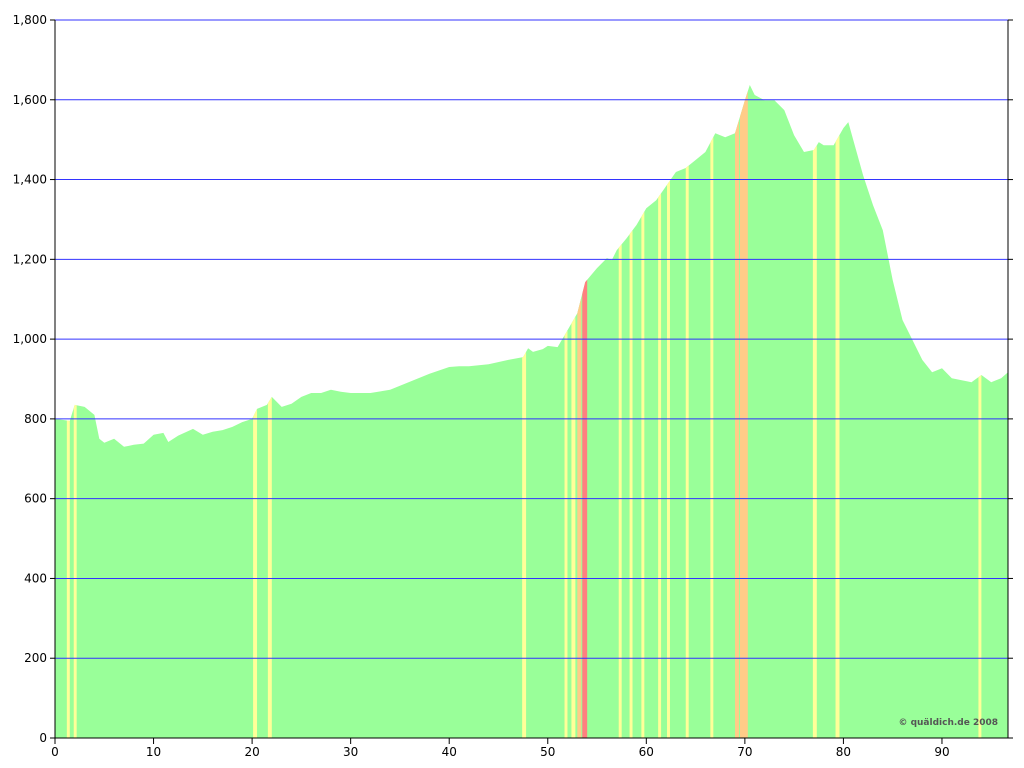 The height and width of the screenshot is (768, 1024). I want to click on x-tick-label: 0, so click(55, 752).